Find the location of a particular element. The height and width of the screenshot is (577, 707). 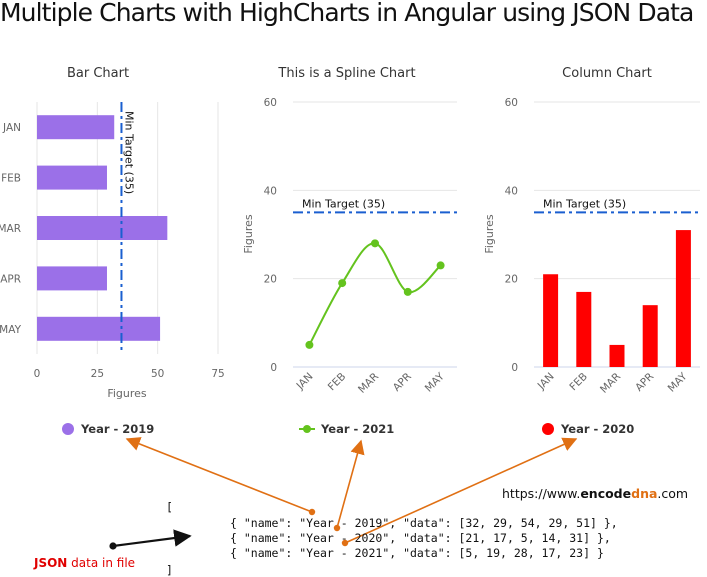

column-value-tick: 60 is located at coordinates (511, 103).